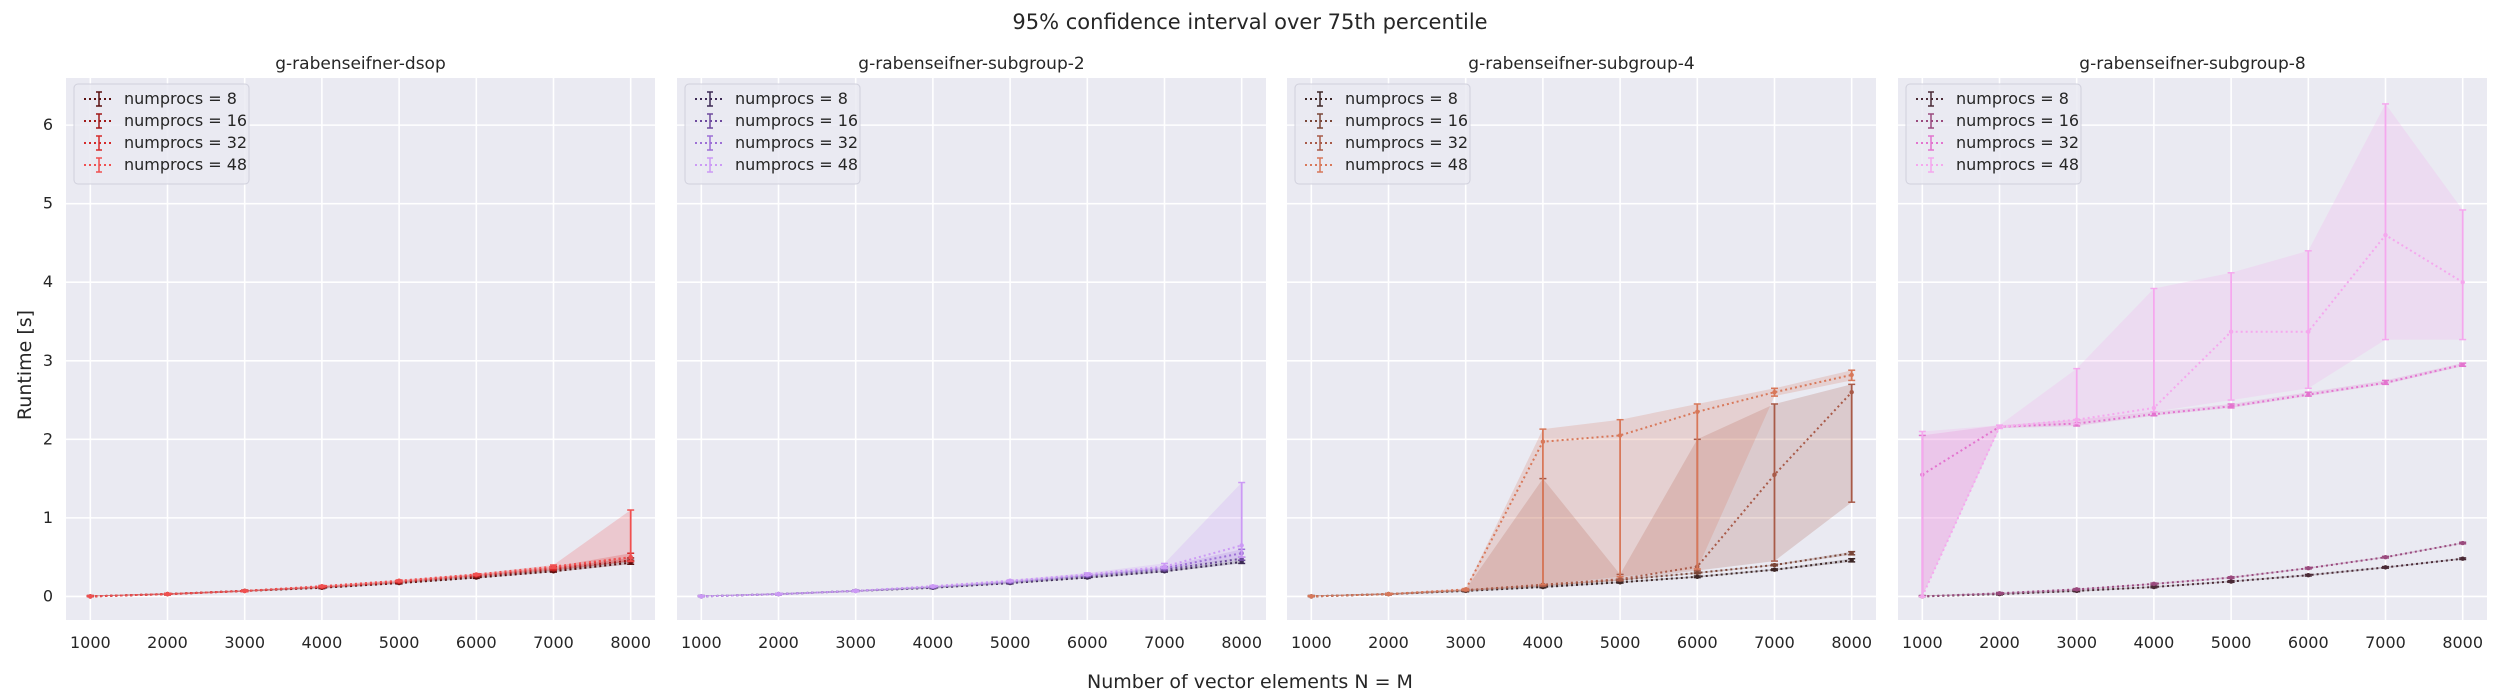 The image size is (2500, 700). What do you see at coordinates (1465, 642) in the screenshot?
I see `x-tick-label: 3000` at bounding box center [1465, 642].